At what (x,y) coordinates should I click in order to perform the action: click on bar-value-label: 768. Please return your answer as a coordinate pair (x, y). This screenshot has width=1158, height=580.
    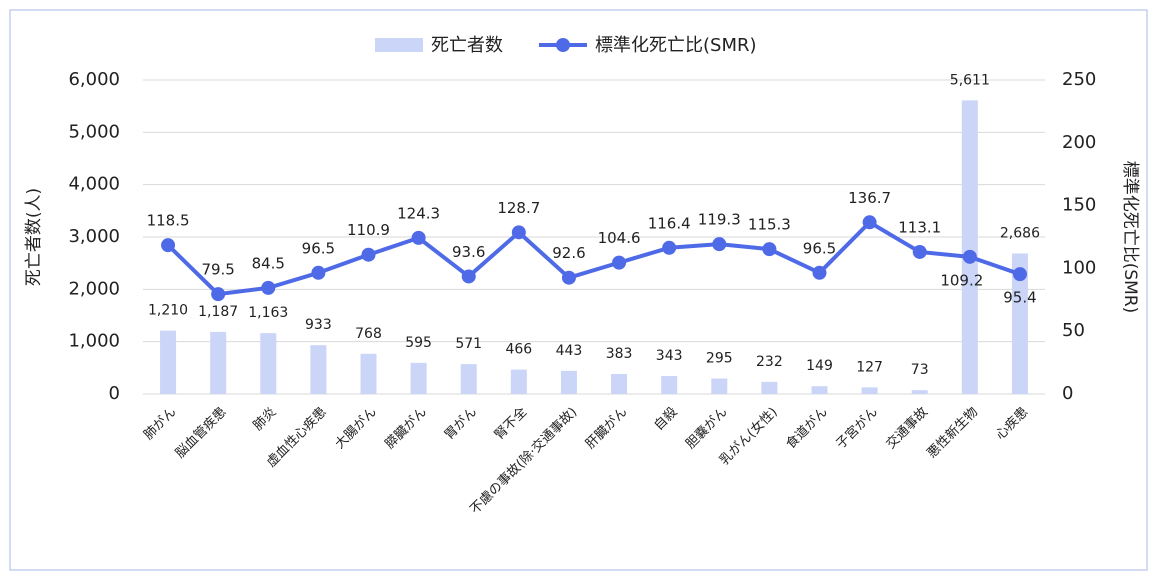
    Looking at the image, I should click on (368, 334).